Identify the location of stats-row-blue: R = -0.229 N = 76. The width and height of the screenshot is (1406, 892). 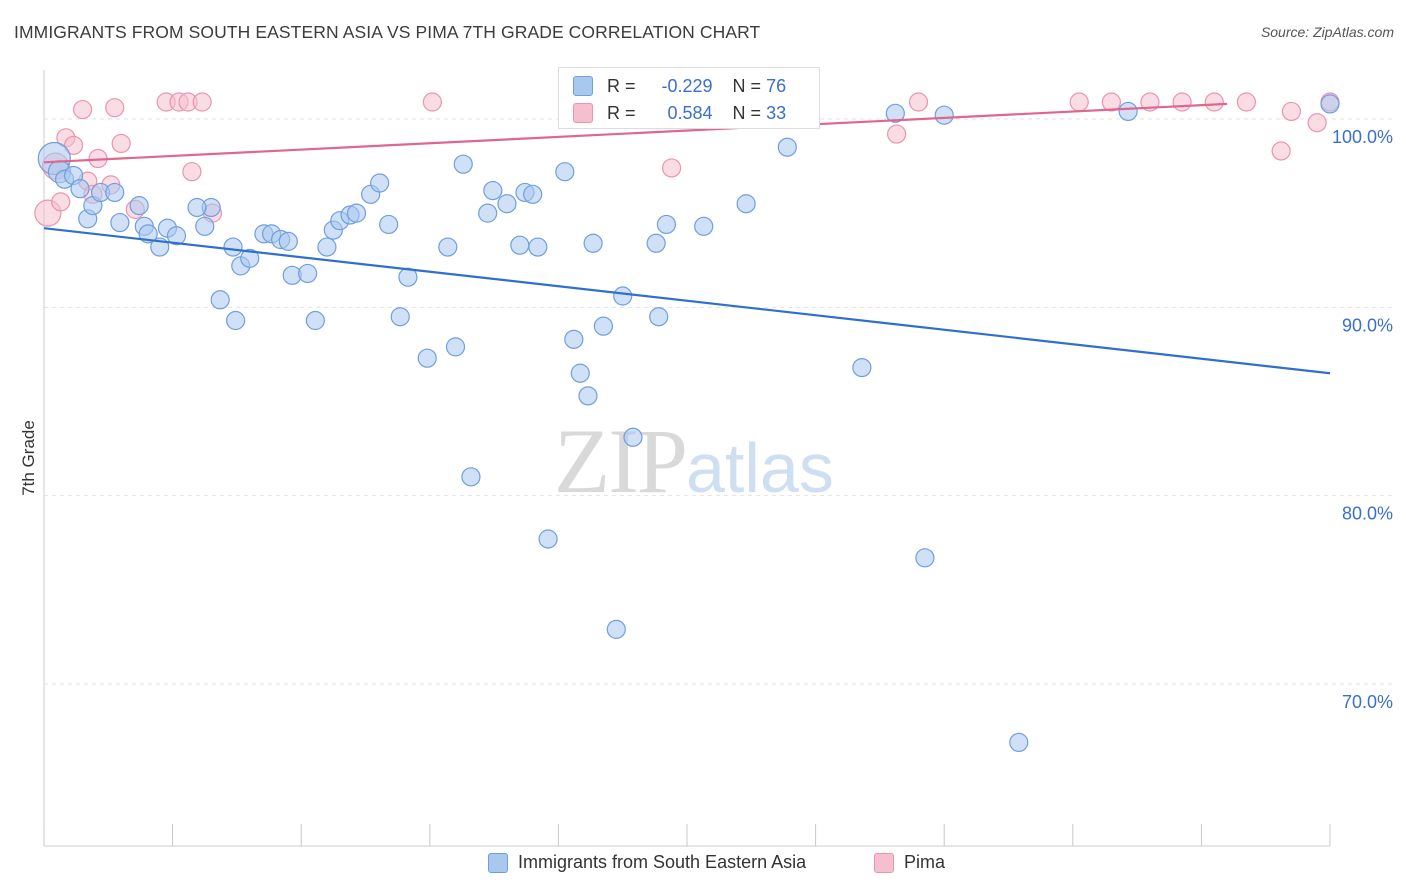
(679, 86).